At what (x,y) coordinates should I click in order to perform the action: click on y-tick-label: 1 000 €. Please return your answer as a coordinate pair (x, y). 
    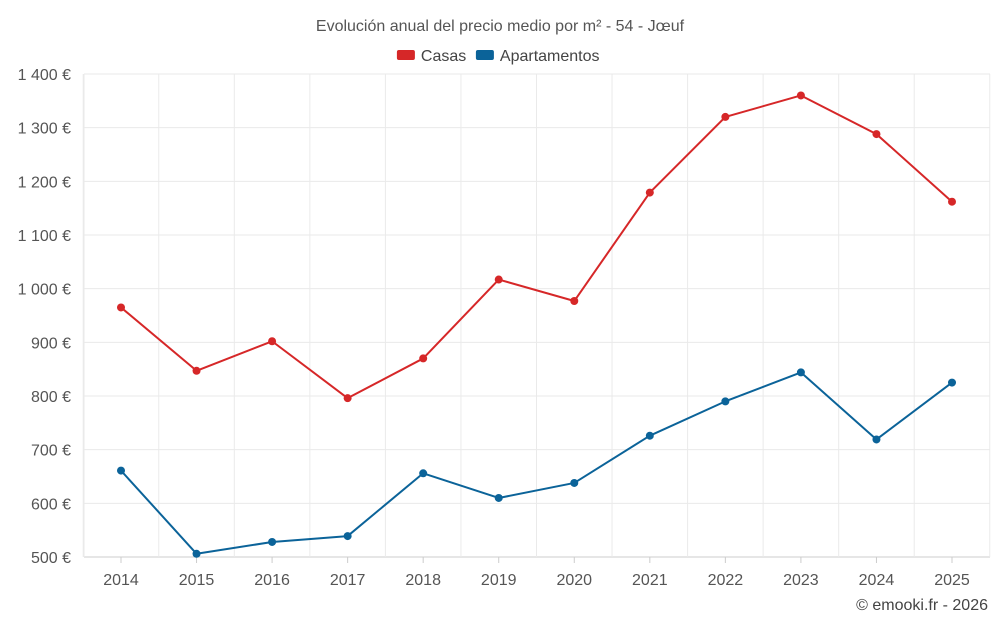
    Looking at the image, I should click on (44, 290).